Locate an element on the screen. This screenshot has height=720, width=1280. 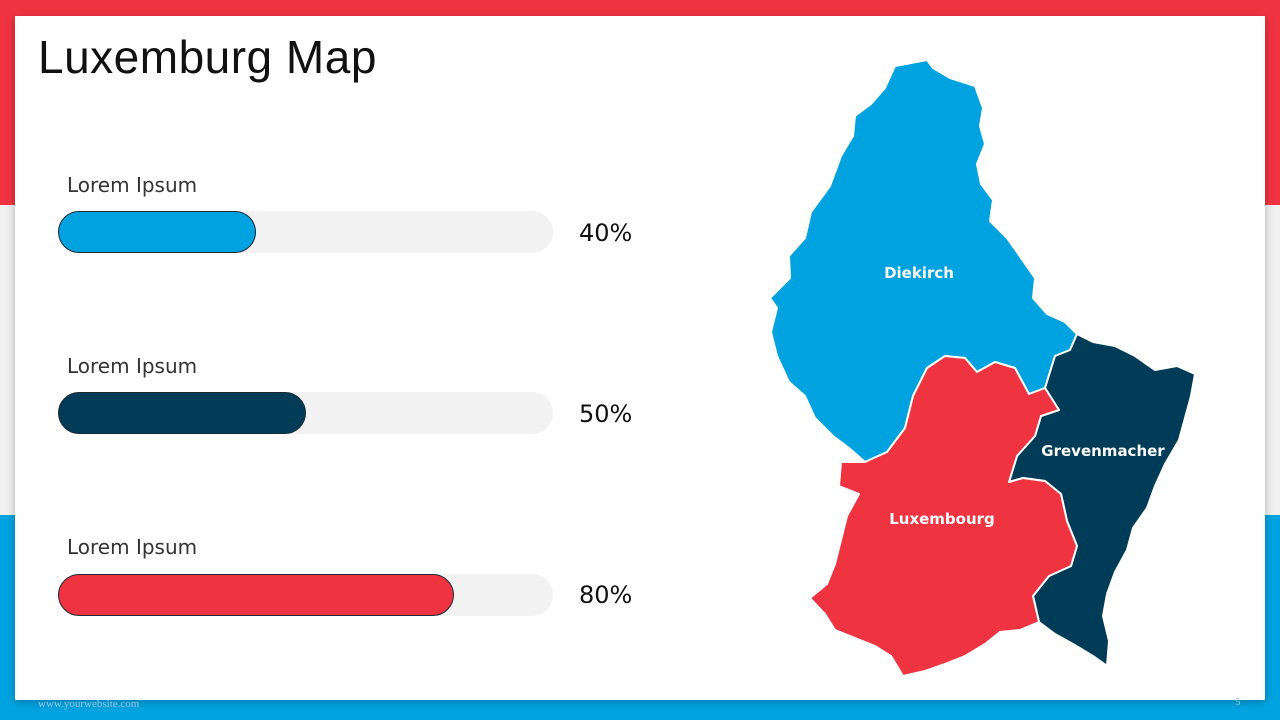
region-label-diekirch: Diekirch is located at coordinates (919, 273).